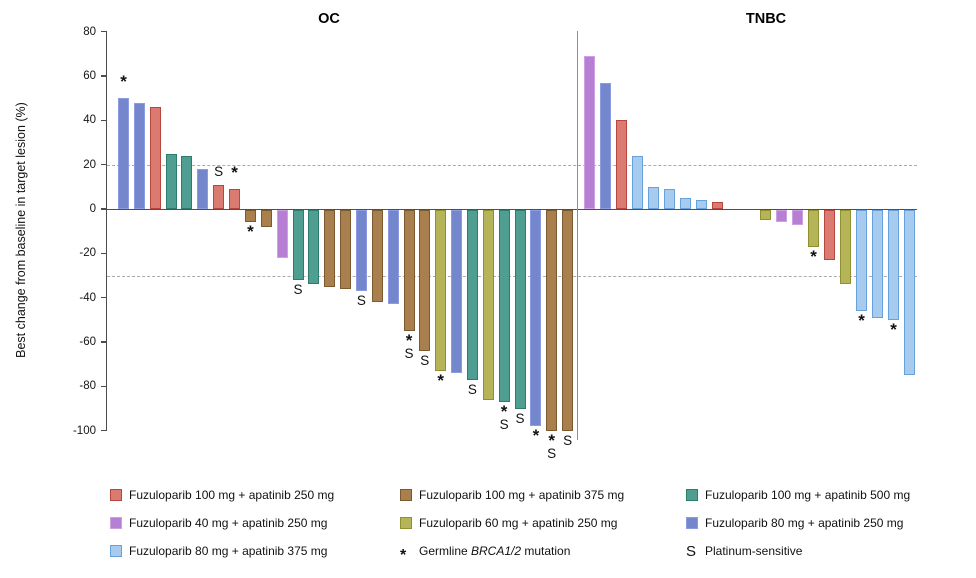 The image size is (976, 578). What do you see at coordinates (228, 523) in the screenshot?
I see `legend-label: Fuzuloparib 40 mg + apatinib 250 mg` at bounding box center [228, 523].